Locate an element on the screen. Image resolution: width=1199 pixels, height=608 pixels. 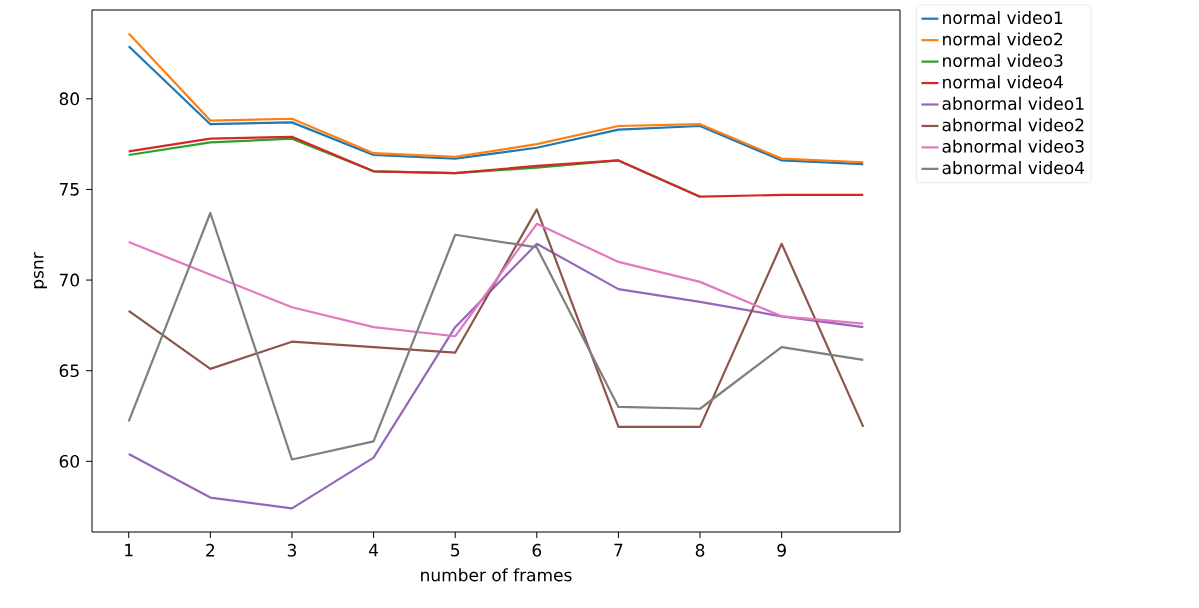
x-tick-label: 6 is located at coordinates (537, 550).